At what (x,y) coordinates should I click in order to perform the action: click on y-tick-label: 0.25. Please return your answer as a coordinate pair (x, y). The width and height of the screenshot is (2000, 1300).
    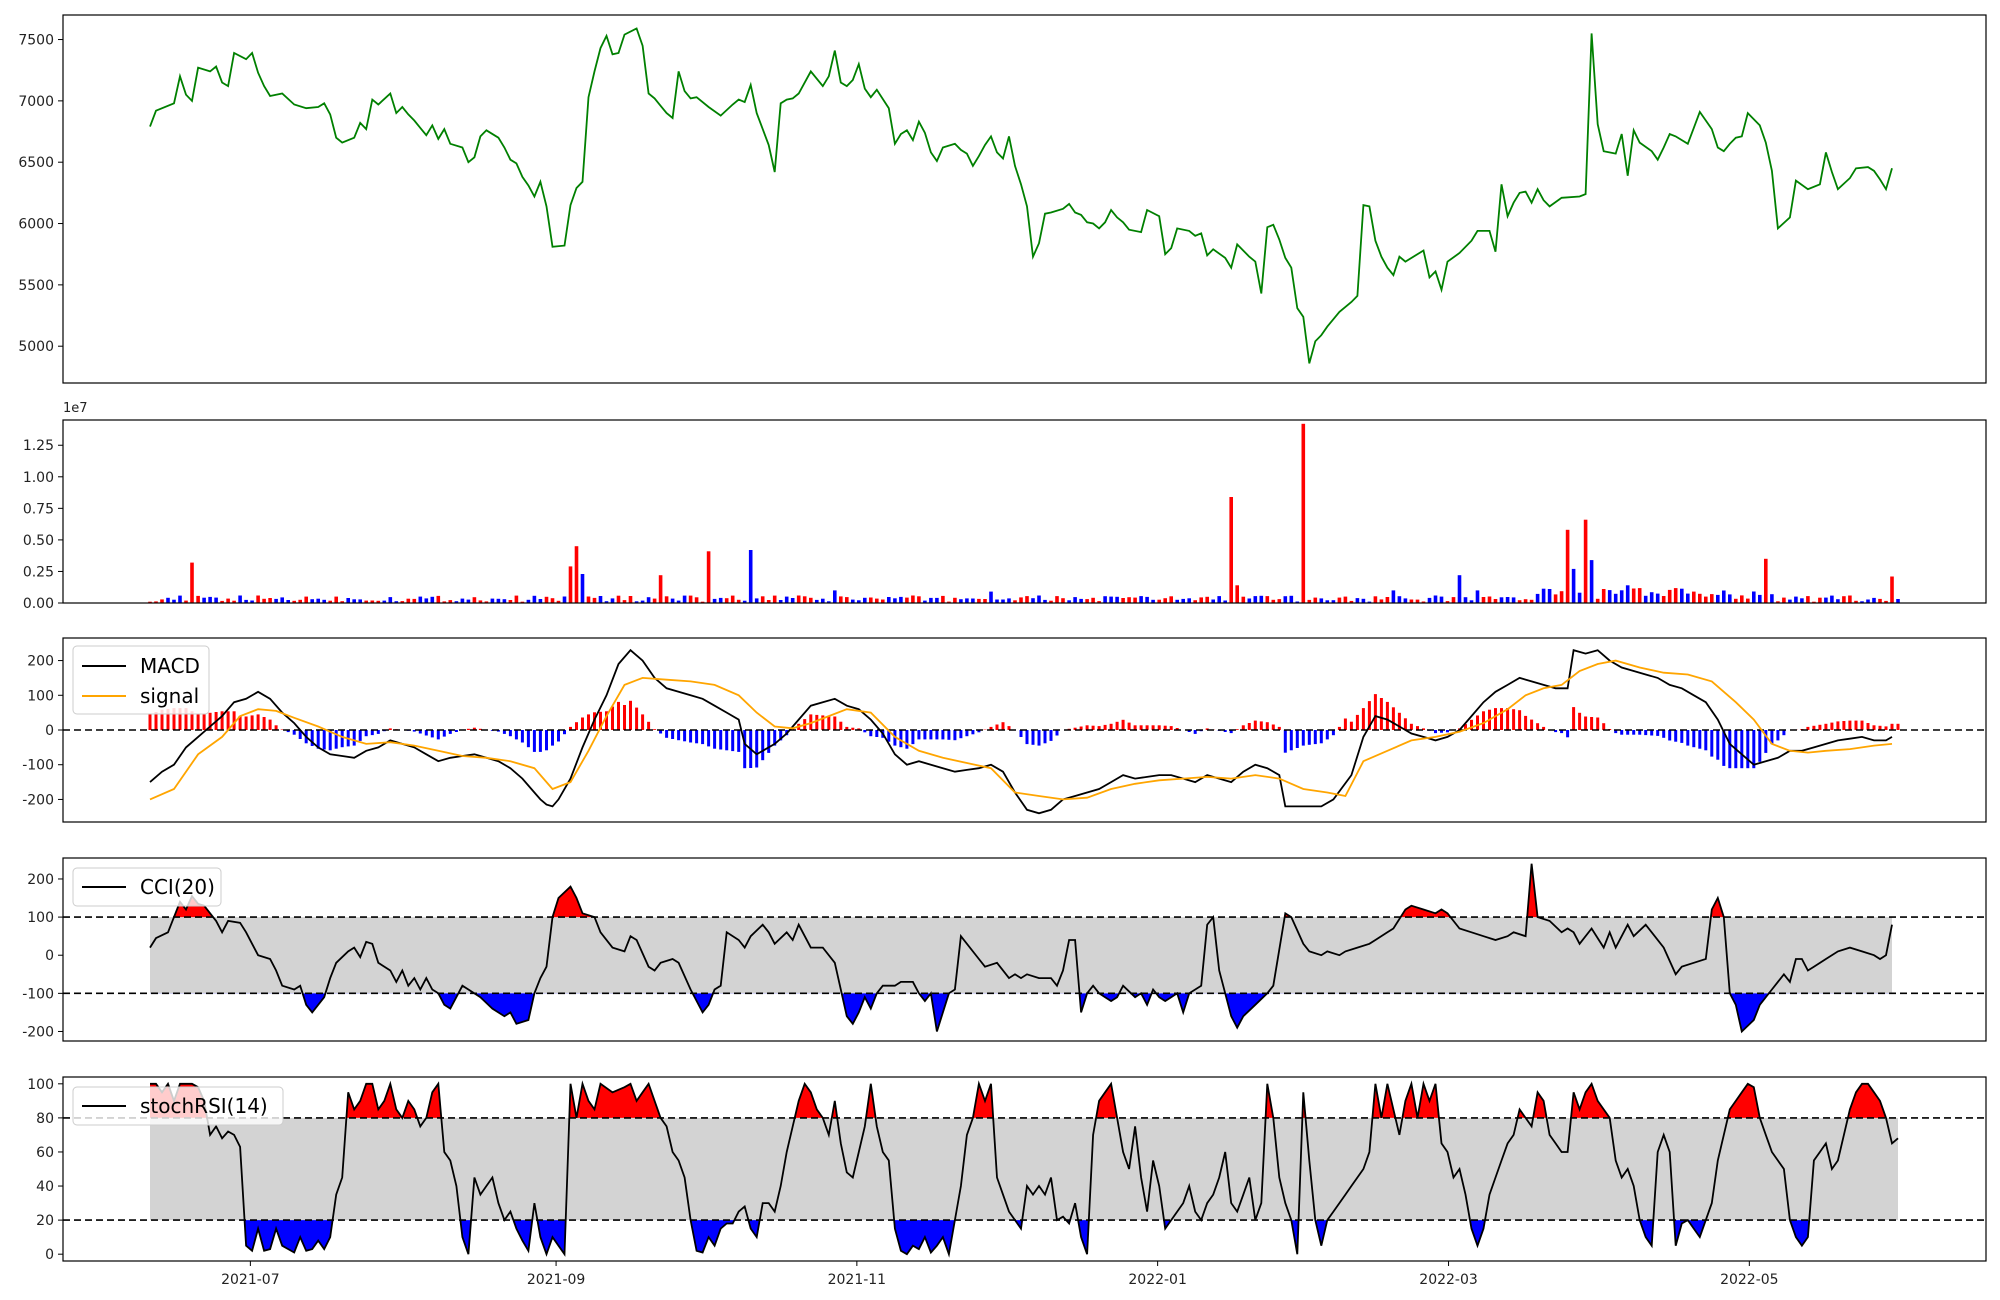
    Looking at the image, I should click on (38, 572).